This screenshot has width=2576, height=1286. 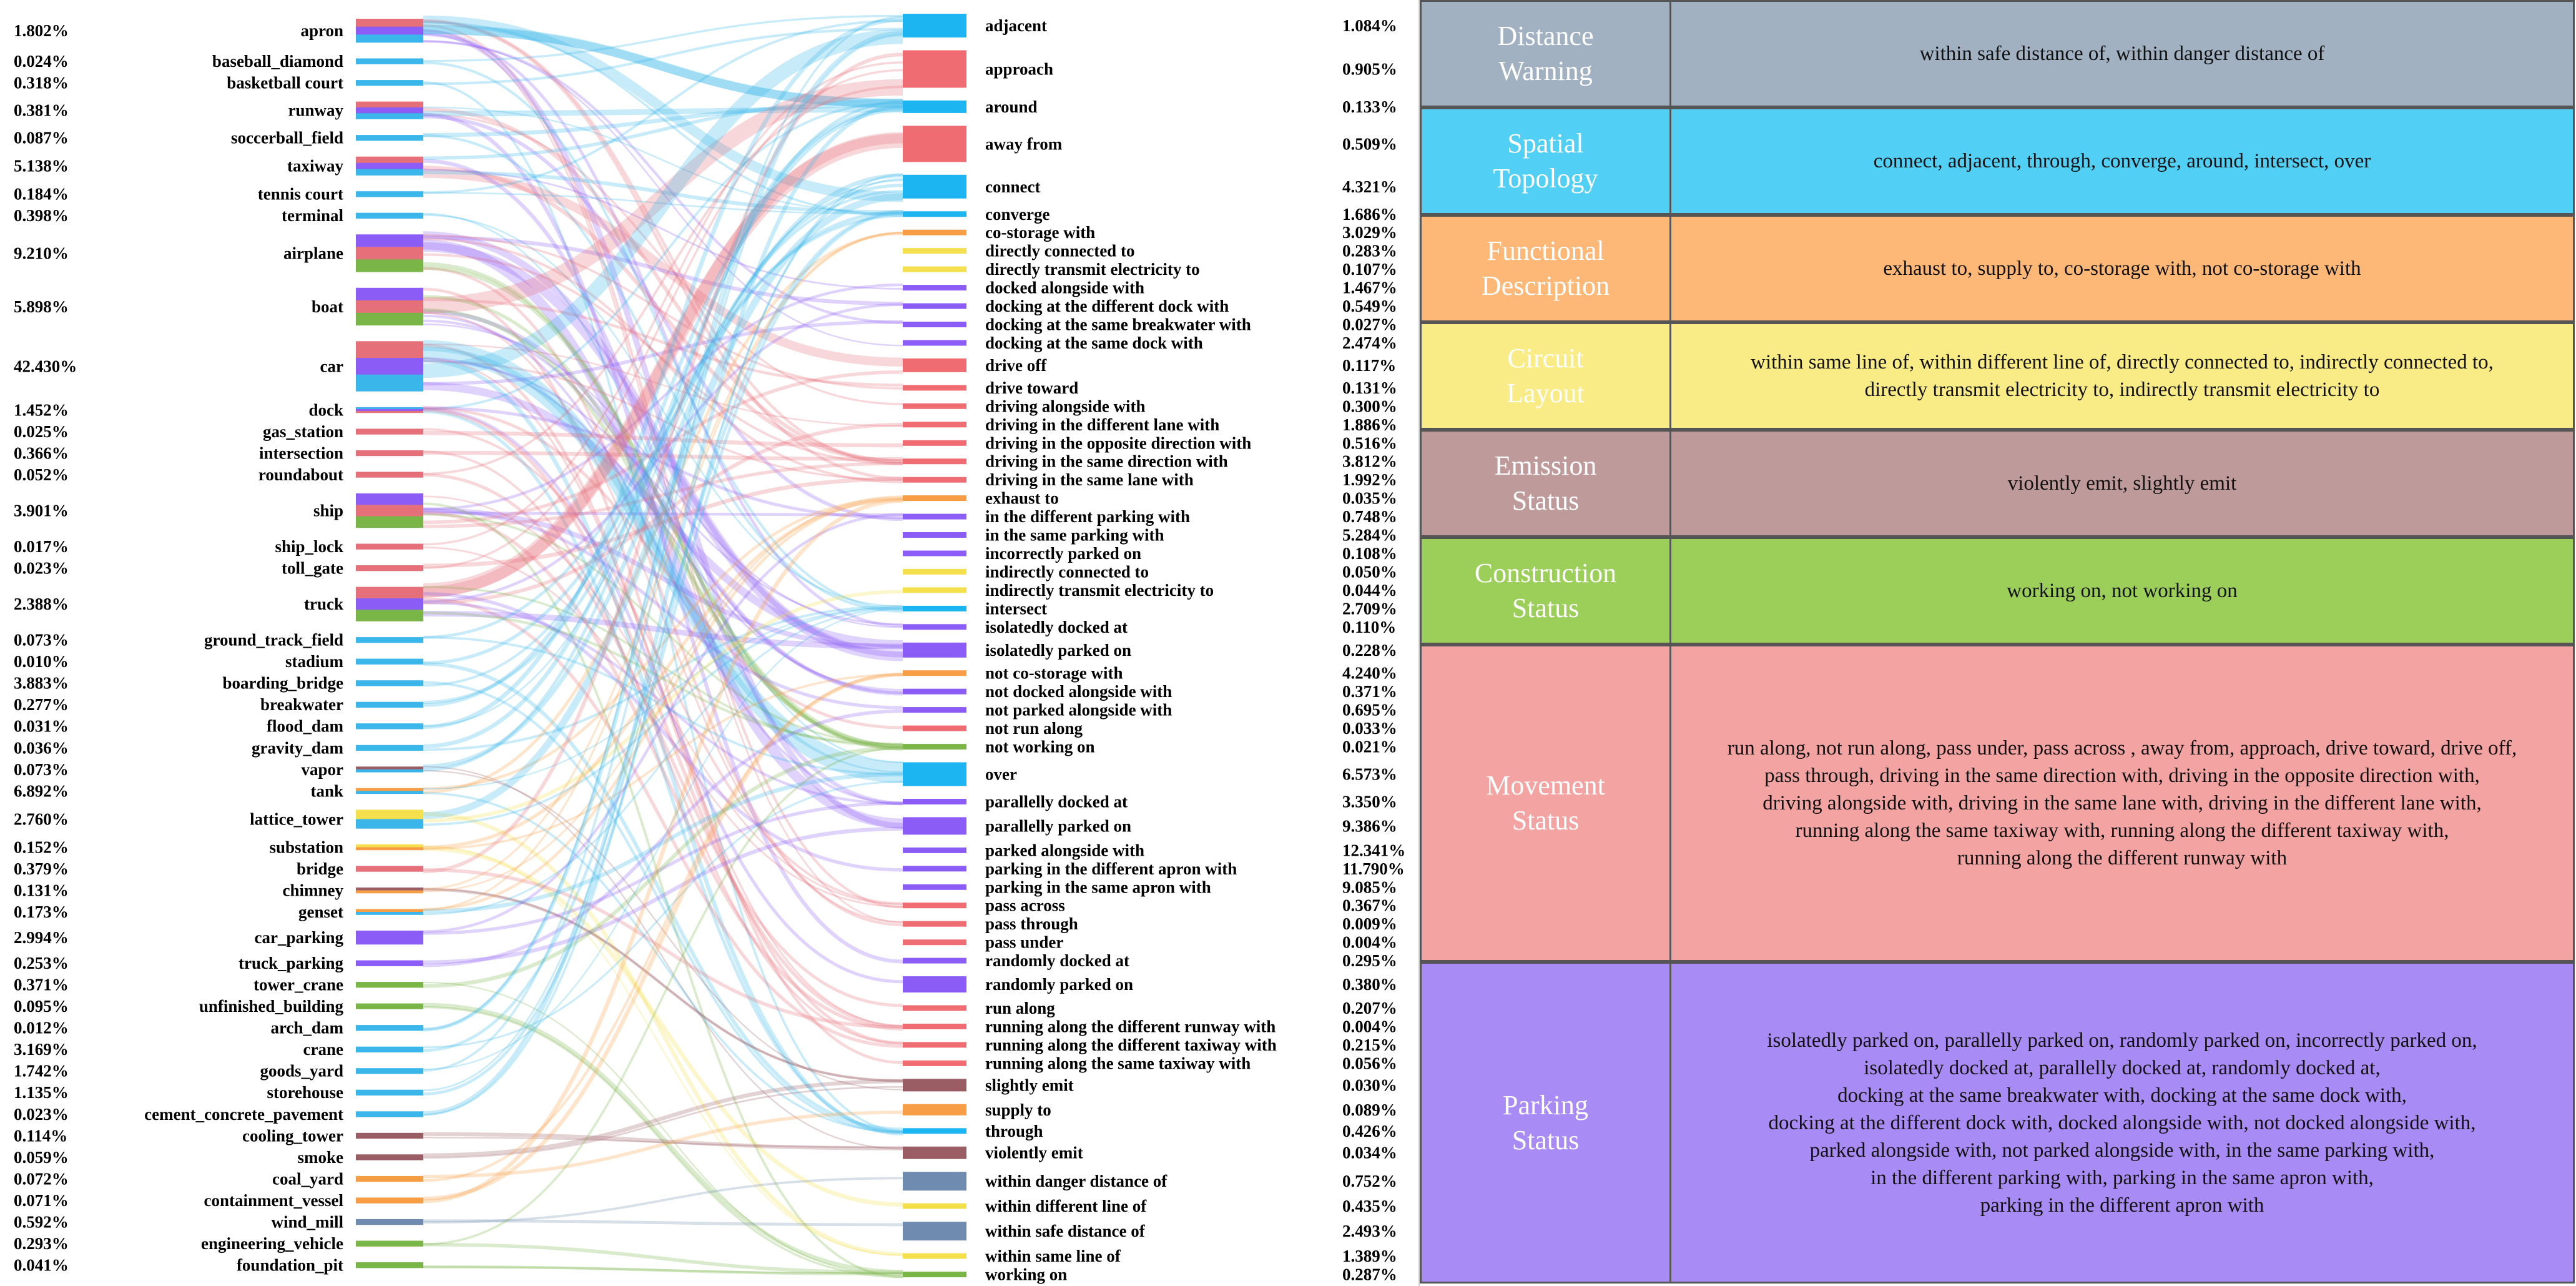 I want to click on right-node-label: pass across, so click(x=1025, y=905).